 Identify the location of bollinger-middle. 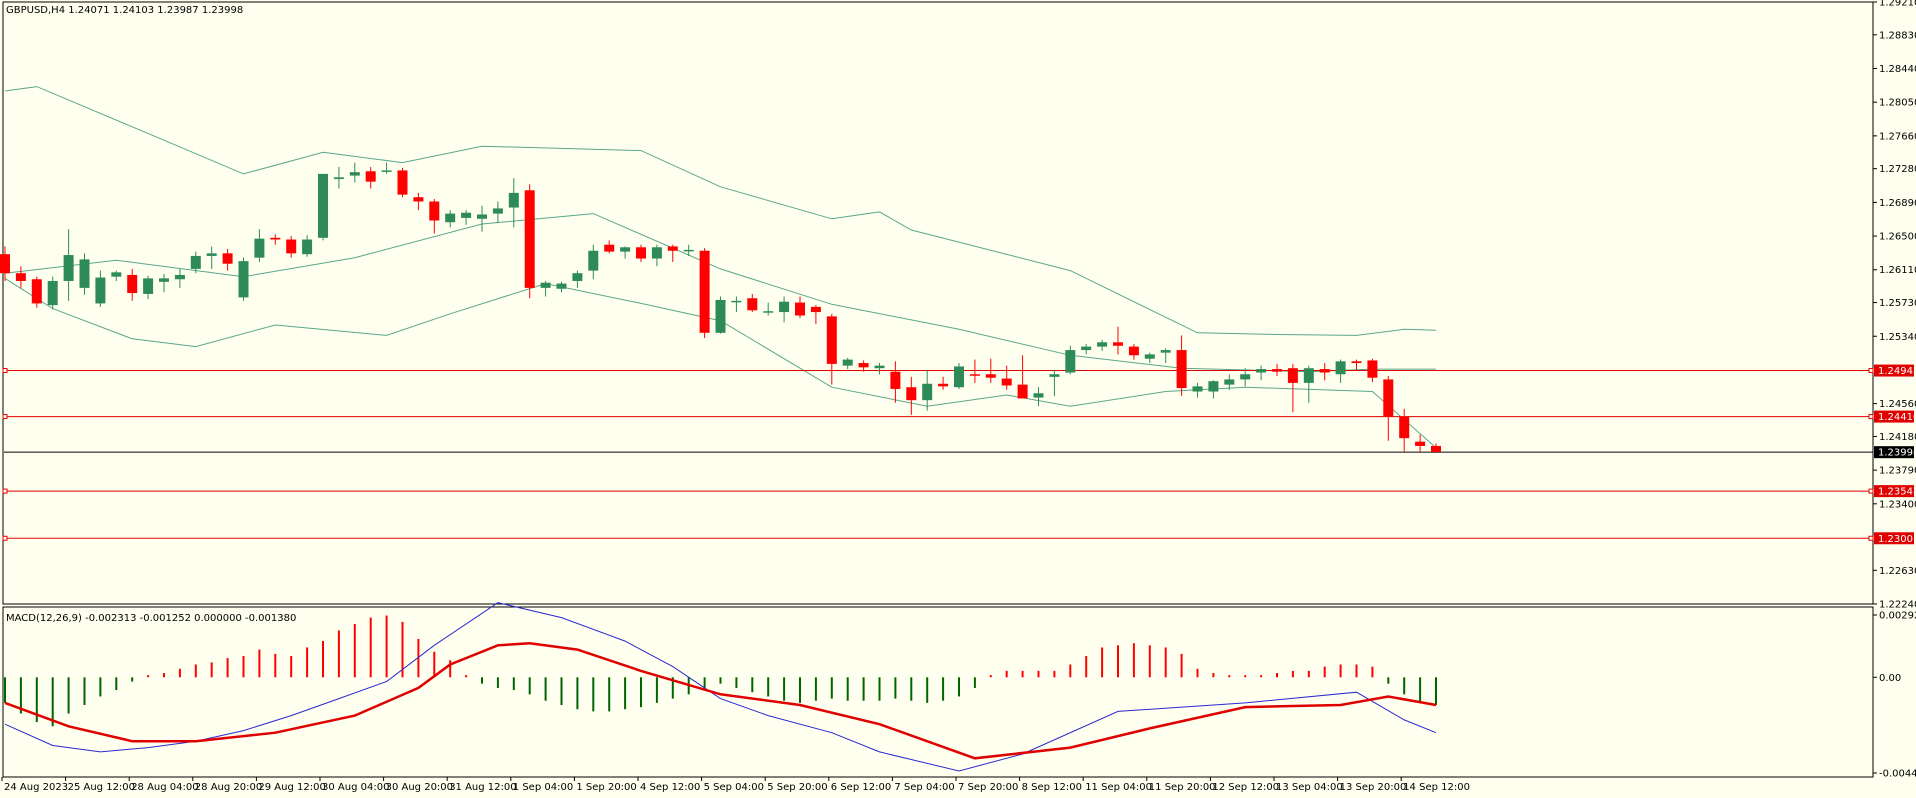
(720, 293).